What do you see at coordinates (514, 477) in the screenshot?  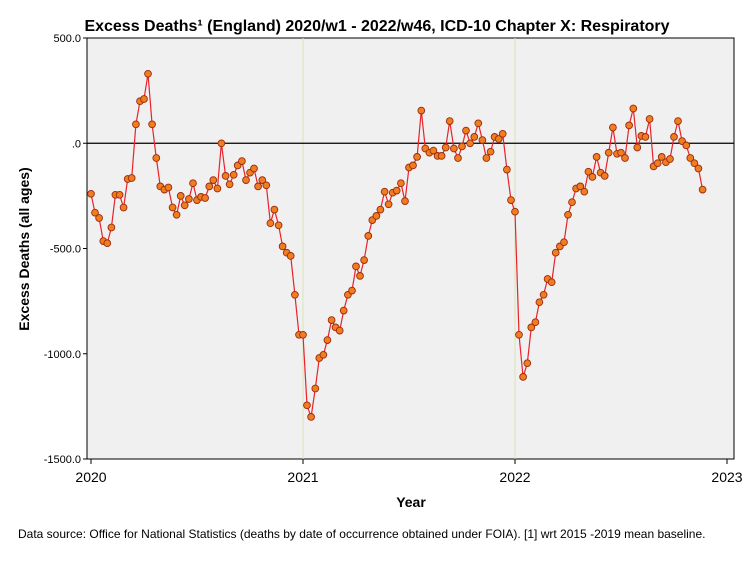 I see `x-tick-label: 2022` at bounding box center [514, 477].